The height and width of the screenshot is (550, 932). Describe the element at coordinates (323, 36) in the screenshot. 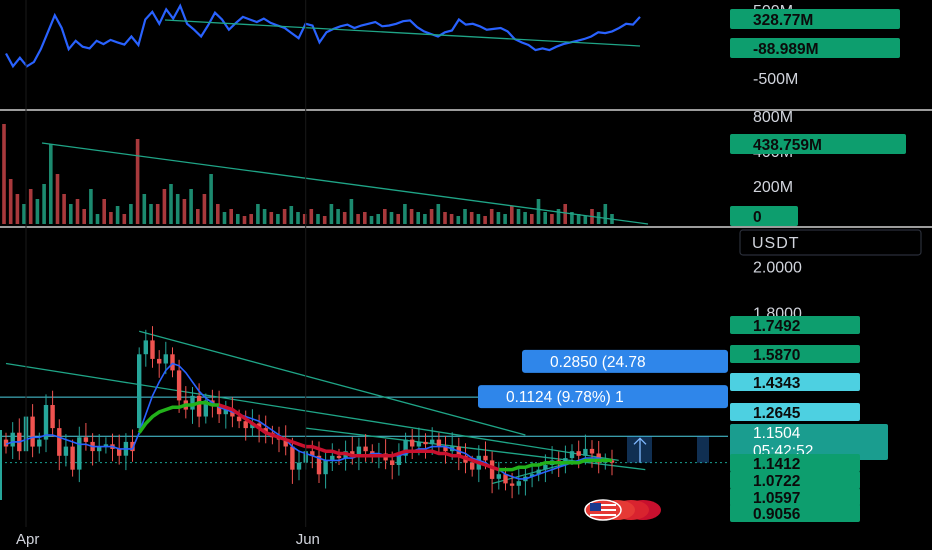

I see `indicator-line` at that location.